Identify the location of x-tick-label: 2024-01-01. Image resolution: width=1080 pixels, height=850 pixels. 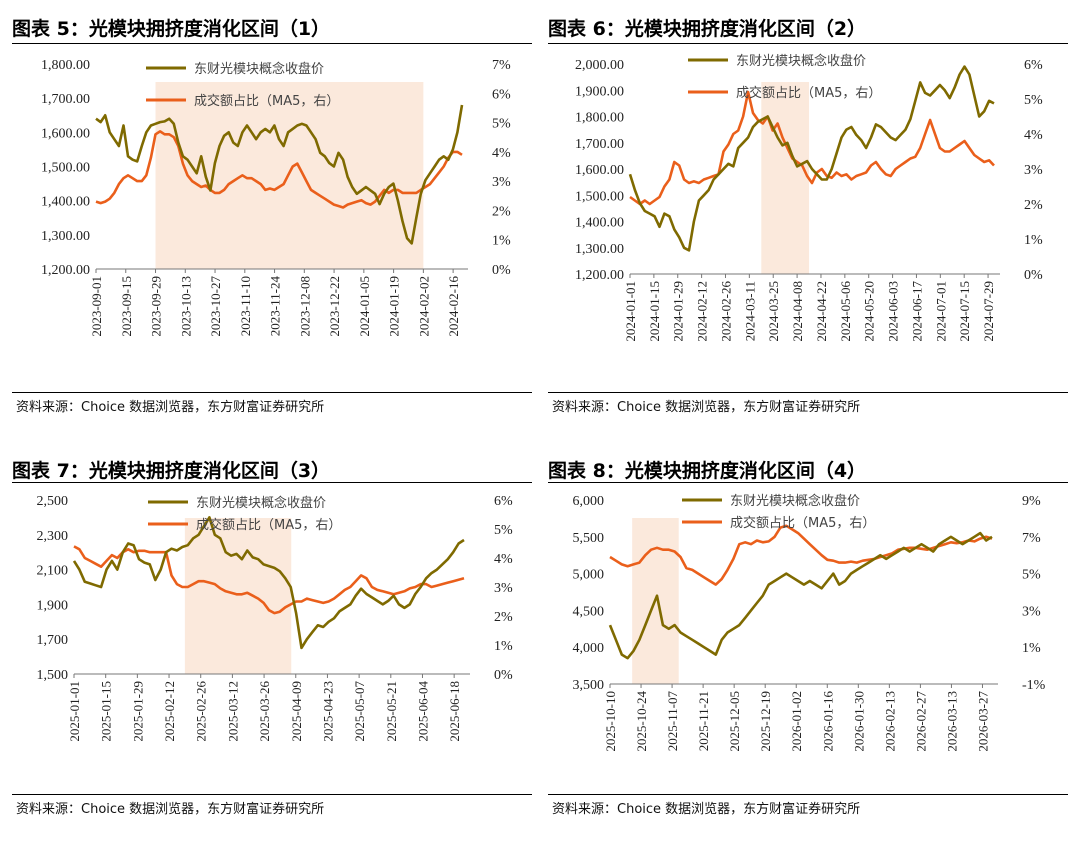
(630, 311).